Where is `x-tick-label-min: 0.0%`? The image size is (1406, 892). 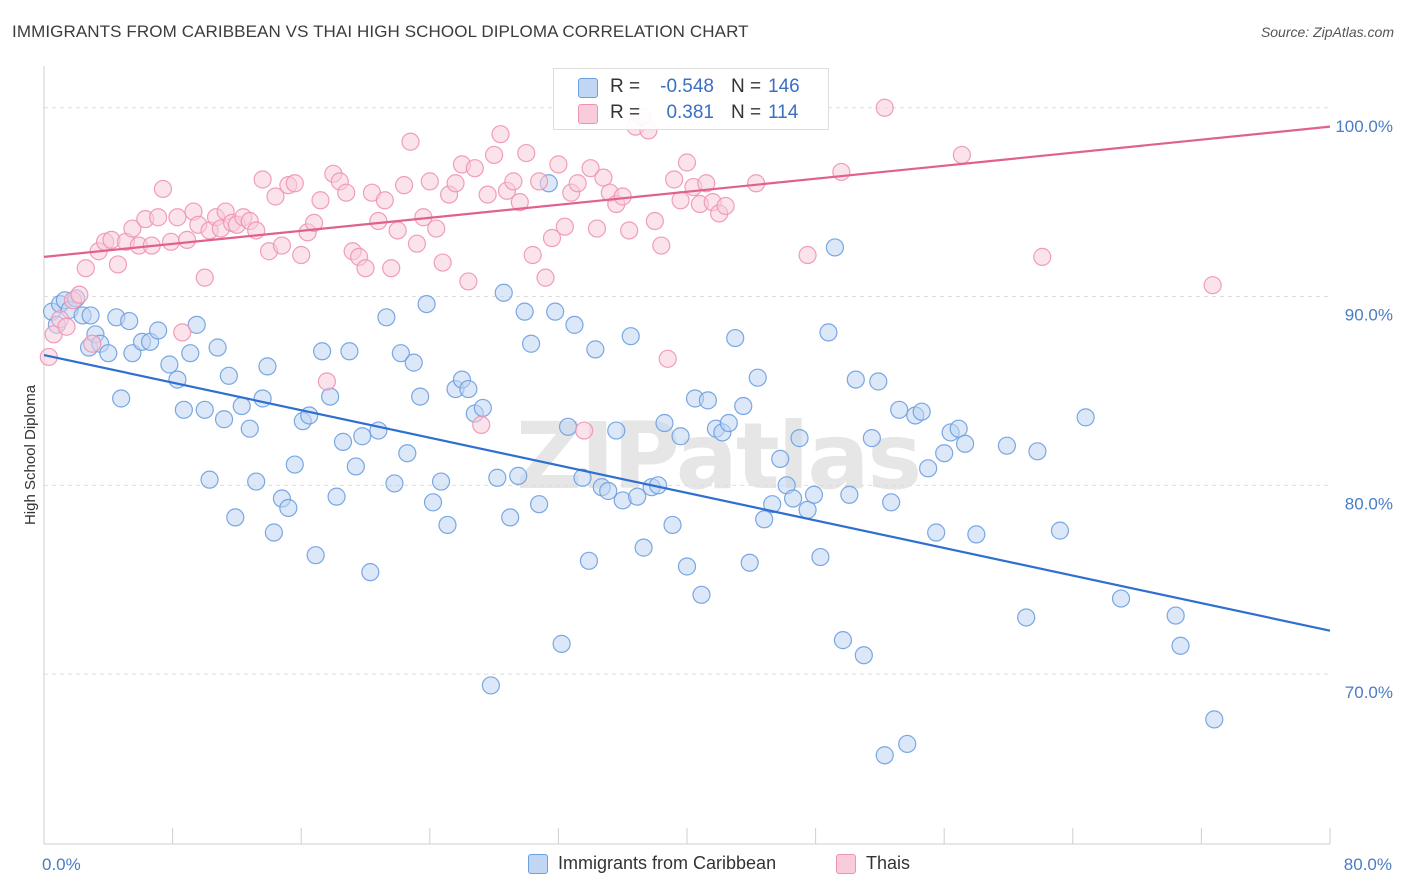 x-tick-label-min: 0.0% is located at coordinates (61, 864).